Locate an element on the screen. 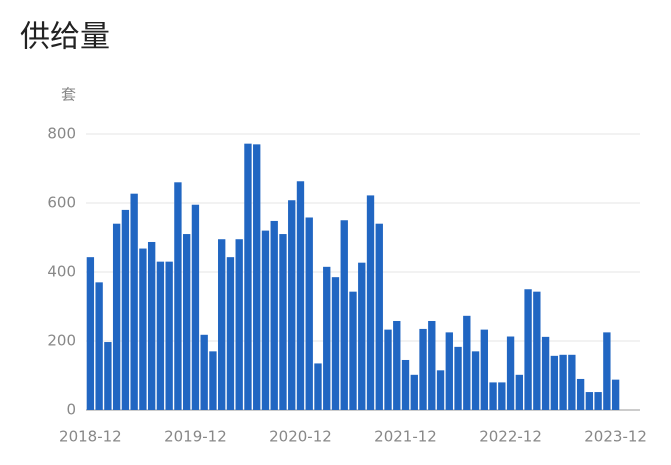 The width and height of the screenshot is (671, 465). x-tick-label: 2023-12 is located at coordinates (615, 437).